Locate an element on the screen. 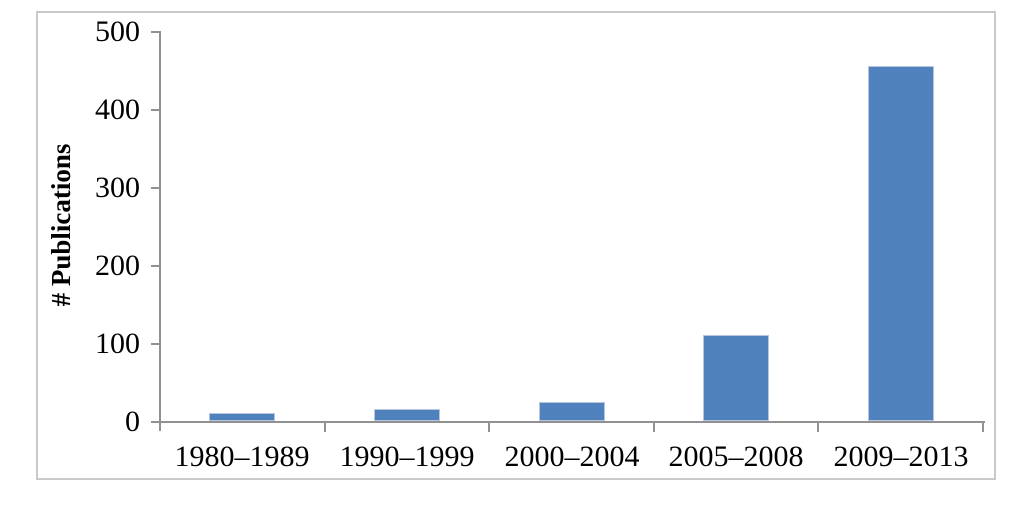  y-tick-label: 300 is located at coordinates (117, 187).